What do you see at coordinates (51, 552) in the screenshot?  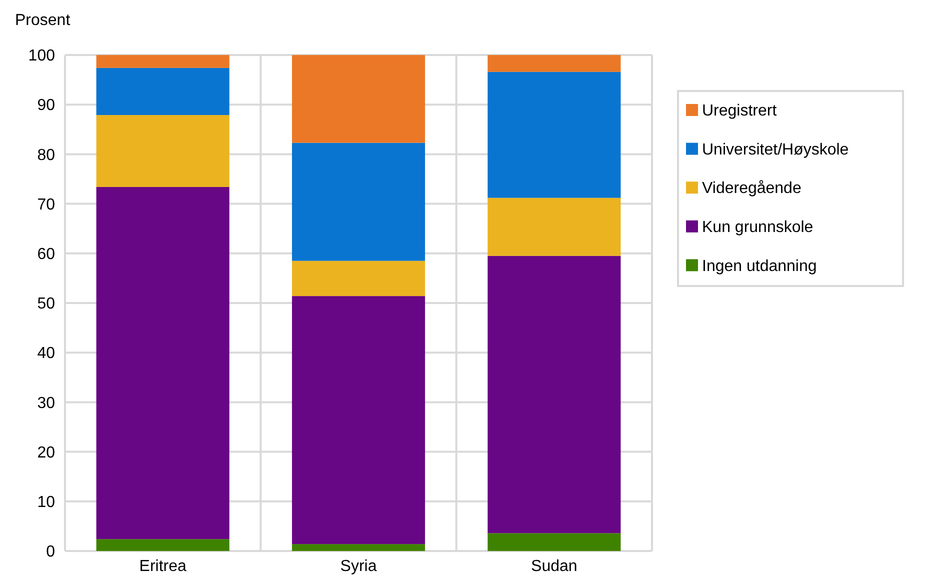 I see `y-tick-label: 0` at bounding box center [51, 552].